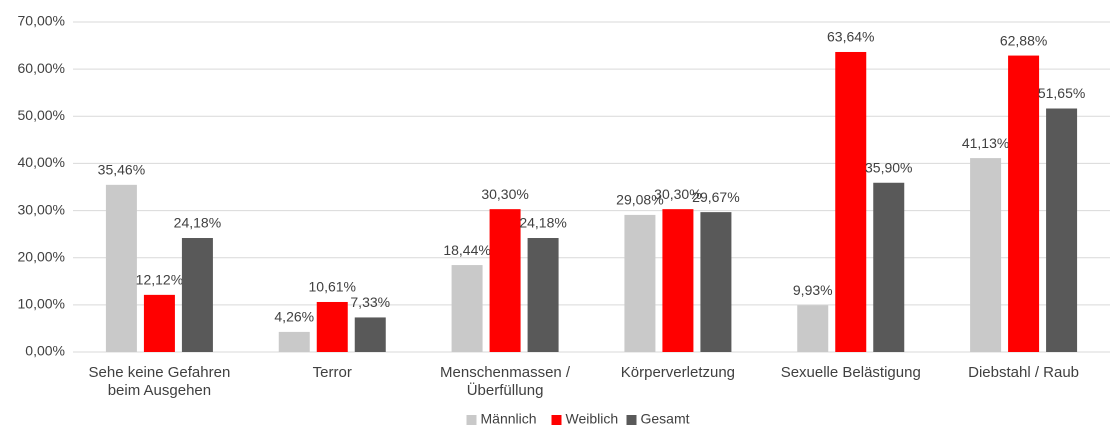  Describe the element at coordinates (41, 256) in the screenshot. I see `y-tick-label: 20,00%` at that location.